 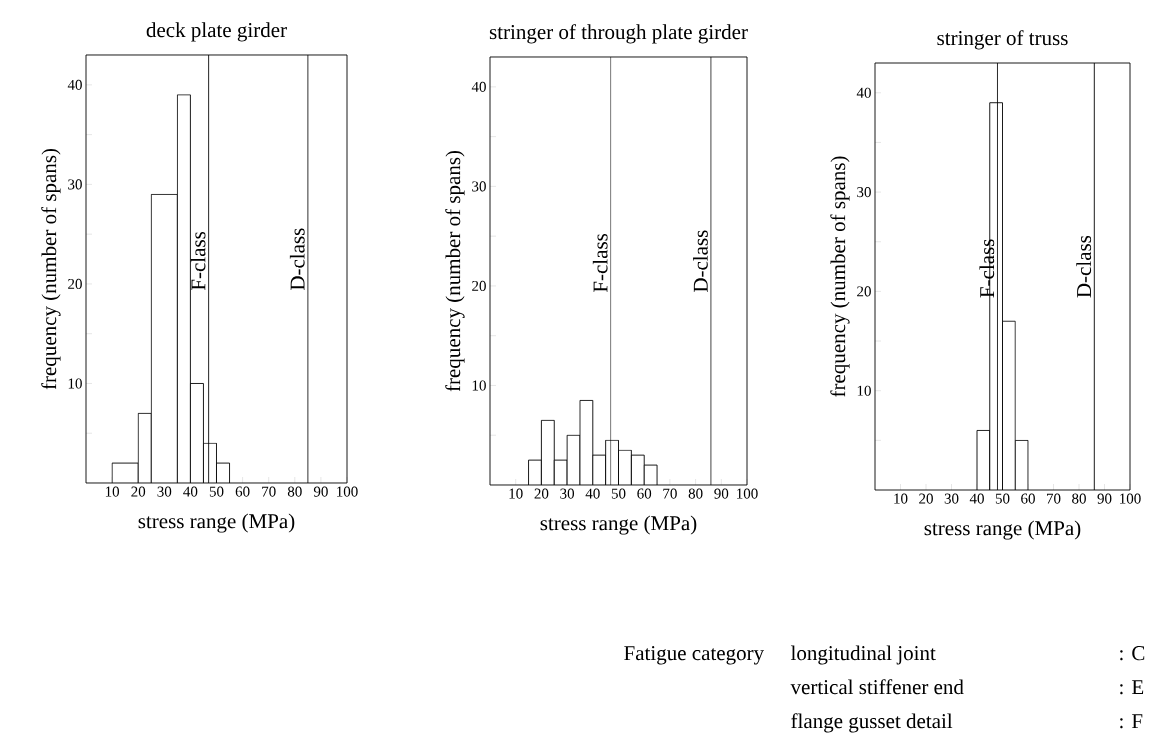 I want to click on text: : E, so click(x=1132, y=687).